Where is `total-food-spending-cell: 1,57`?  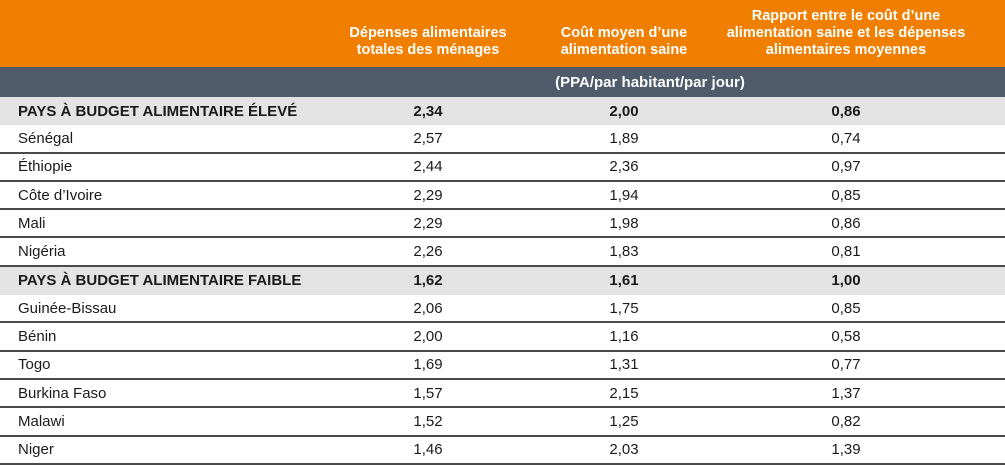 total-food-spending-cell: 1,57 is located at coordinates (428, 393).